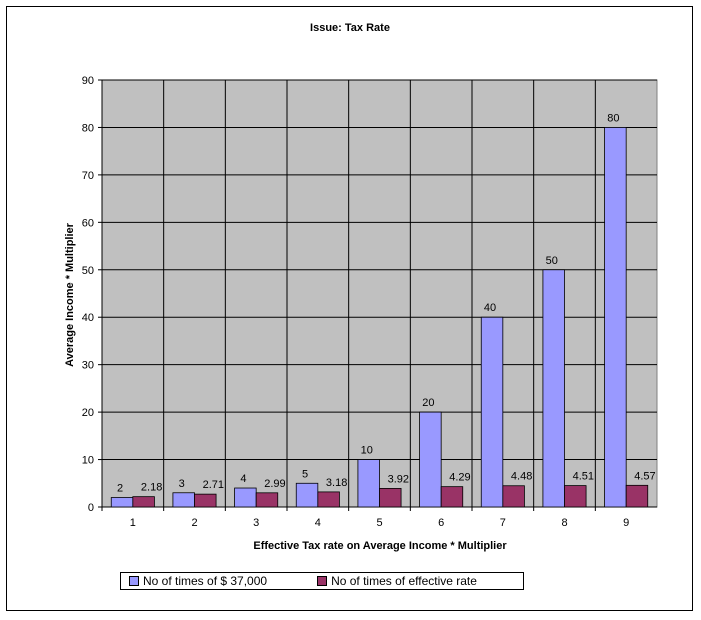  What do you see at coordinates (626, 523) in the screenshot?
I see `x-tick-label: 9` at bounding box center [626, 523].